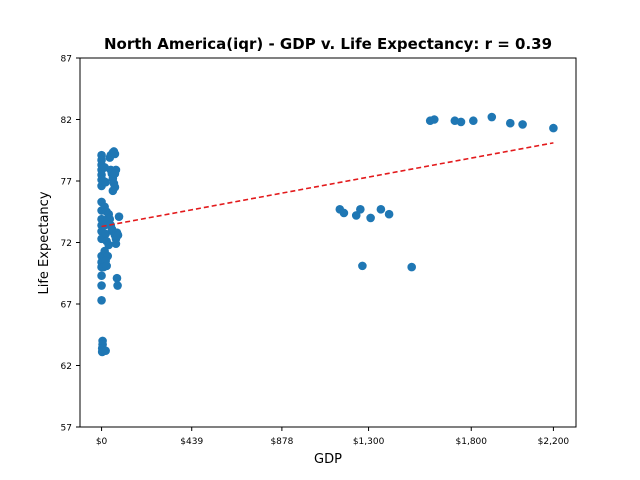 The image size is (640, 480). Describe the element at coordinates (472, 442) in the screenshot. I see `x-tick-label: $1,800` at that location.